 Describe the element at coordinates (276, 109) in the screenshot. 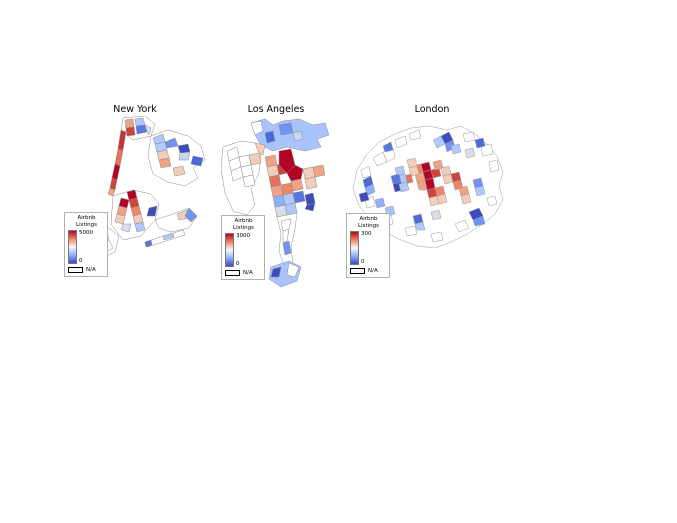

I see `map-title-los-angeles: Los Angeles` at that location.